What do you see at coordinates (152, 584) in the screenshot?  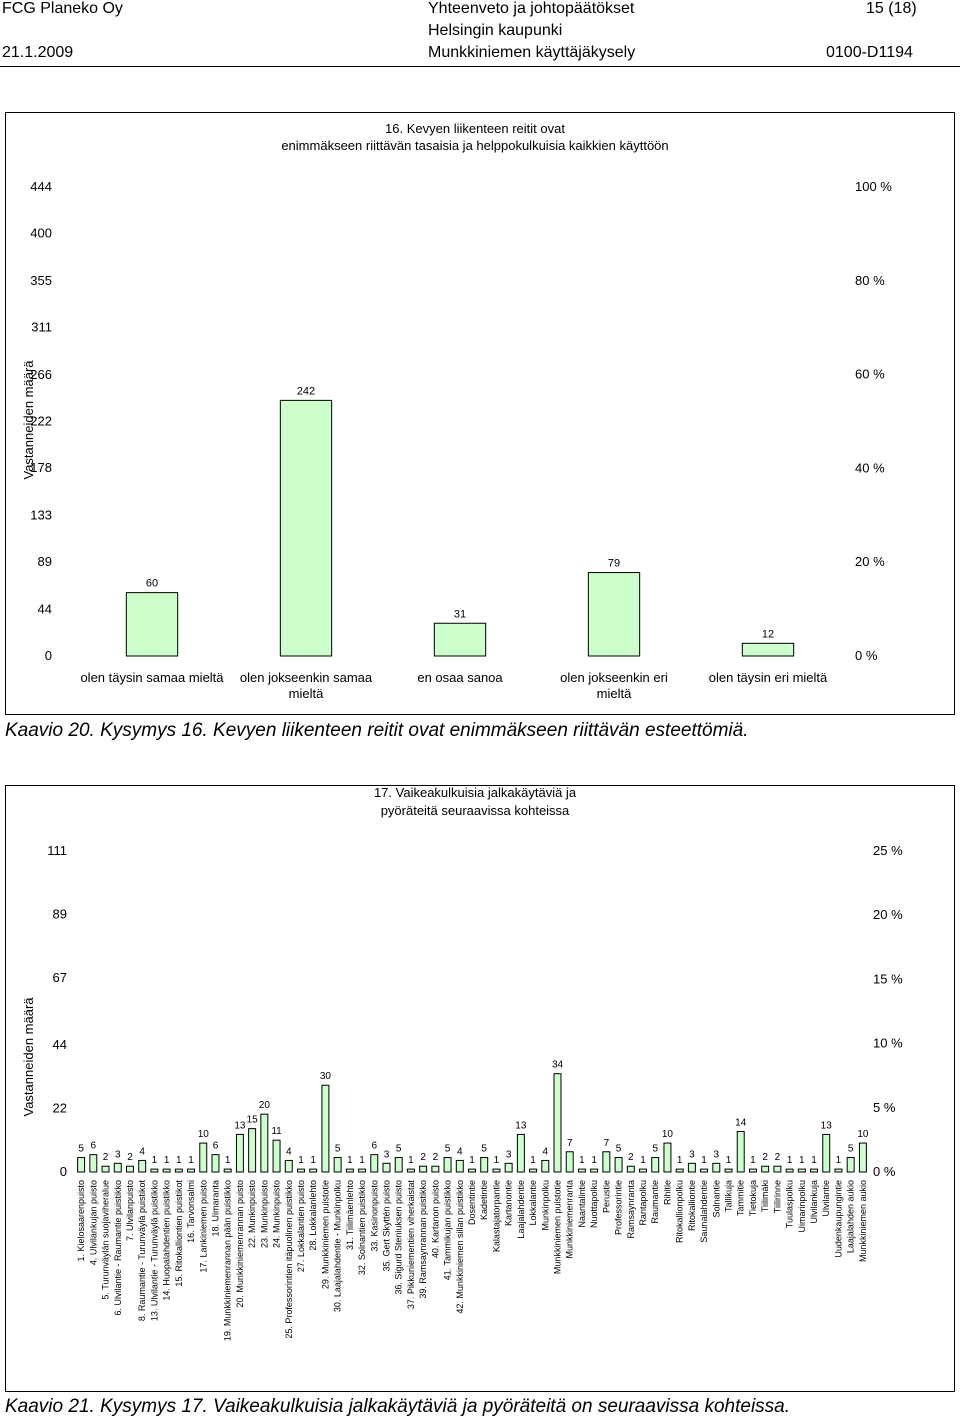 I see `data-label: 60` at bounding box center [152, 584].